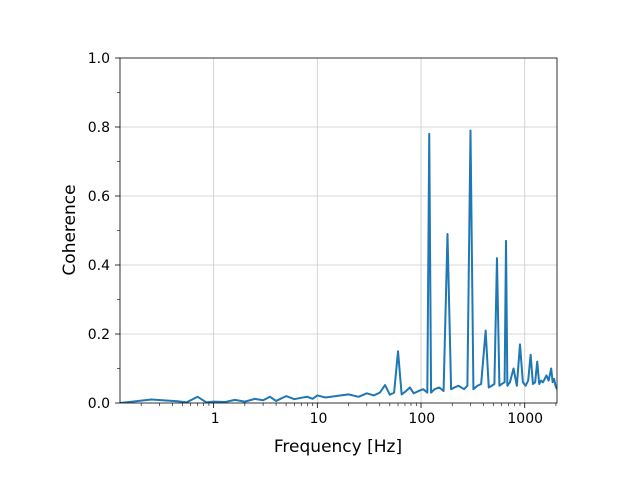  What do you see at coordinates (99, 404) in the screenshot?
I see `y-tick-label-0-0: 0.0` at bounding box center [99, 404].